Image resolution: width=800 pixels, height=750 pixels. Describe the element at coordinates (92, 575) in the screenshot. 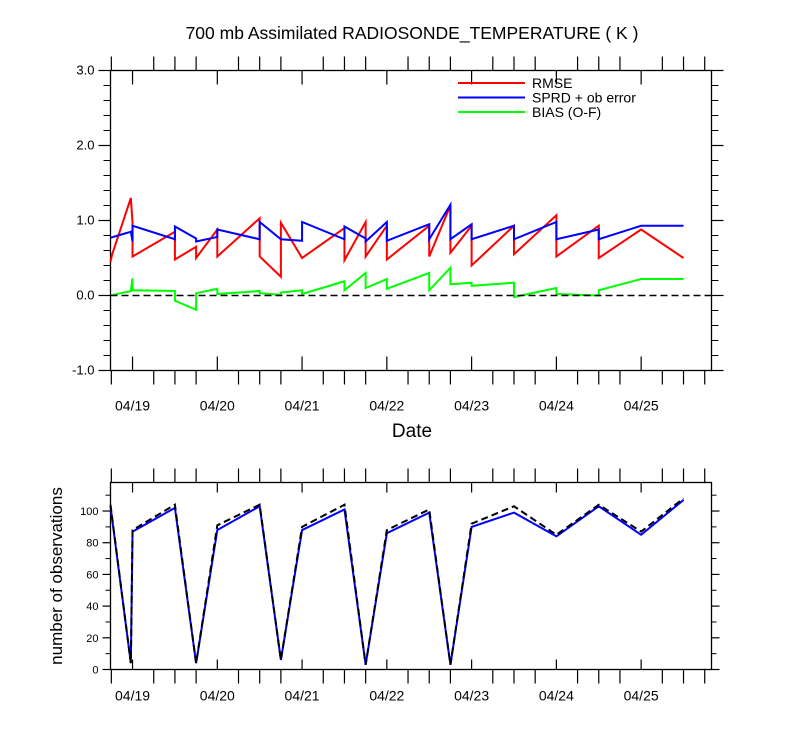

I see `y-tick-label: 60` at that location.